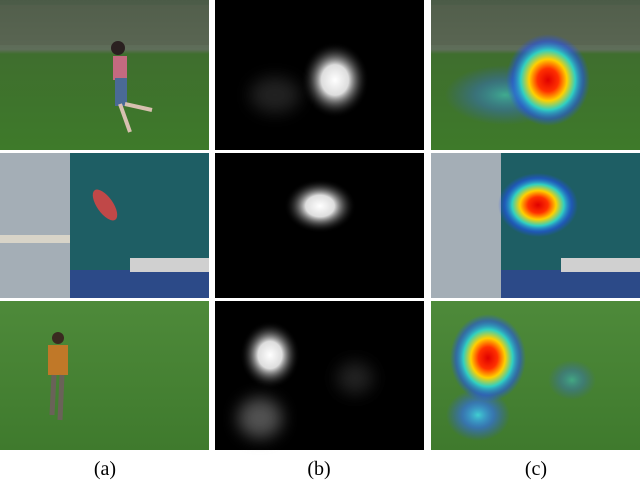 This screenshot has width=640, height=488. What do you see at coordinates (105, 469) in the screenshot?
I see `caption: (a)` at bounding box center [105, 469].